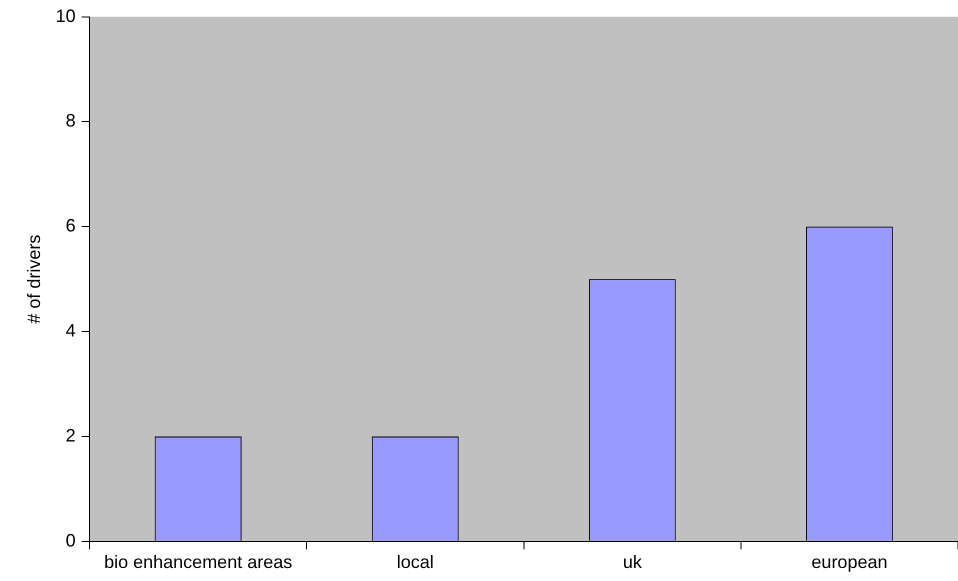  Describe the element at coordinates (66, 16) in the screenshot. I see `y-tick-label: 10` at that location.